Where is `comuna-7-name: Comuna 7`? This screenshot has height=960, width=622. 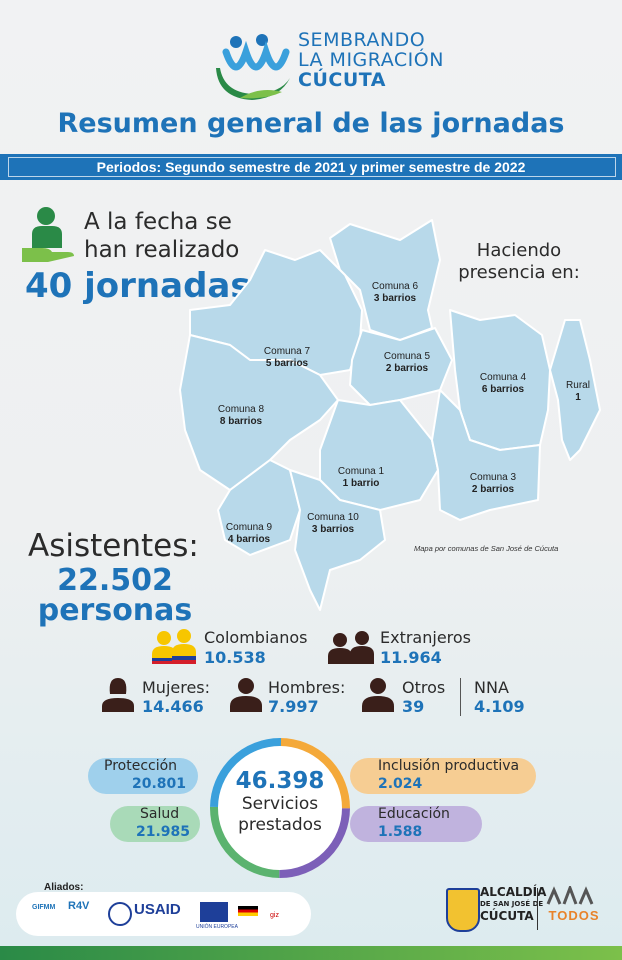 comuna-7-name: Comuna 7 is located at coordinates (287, 351).